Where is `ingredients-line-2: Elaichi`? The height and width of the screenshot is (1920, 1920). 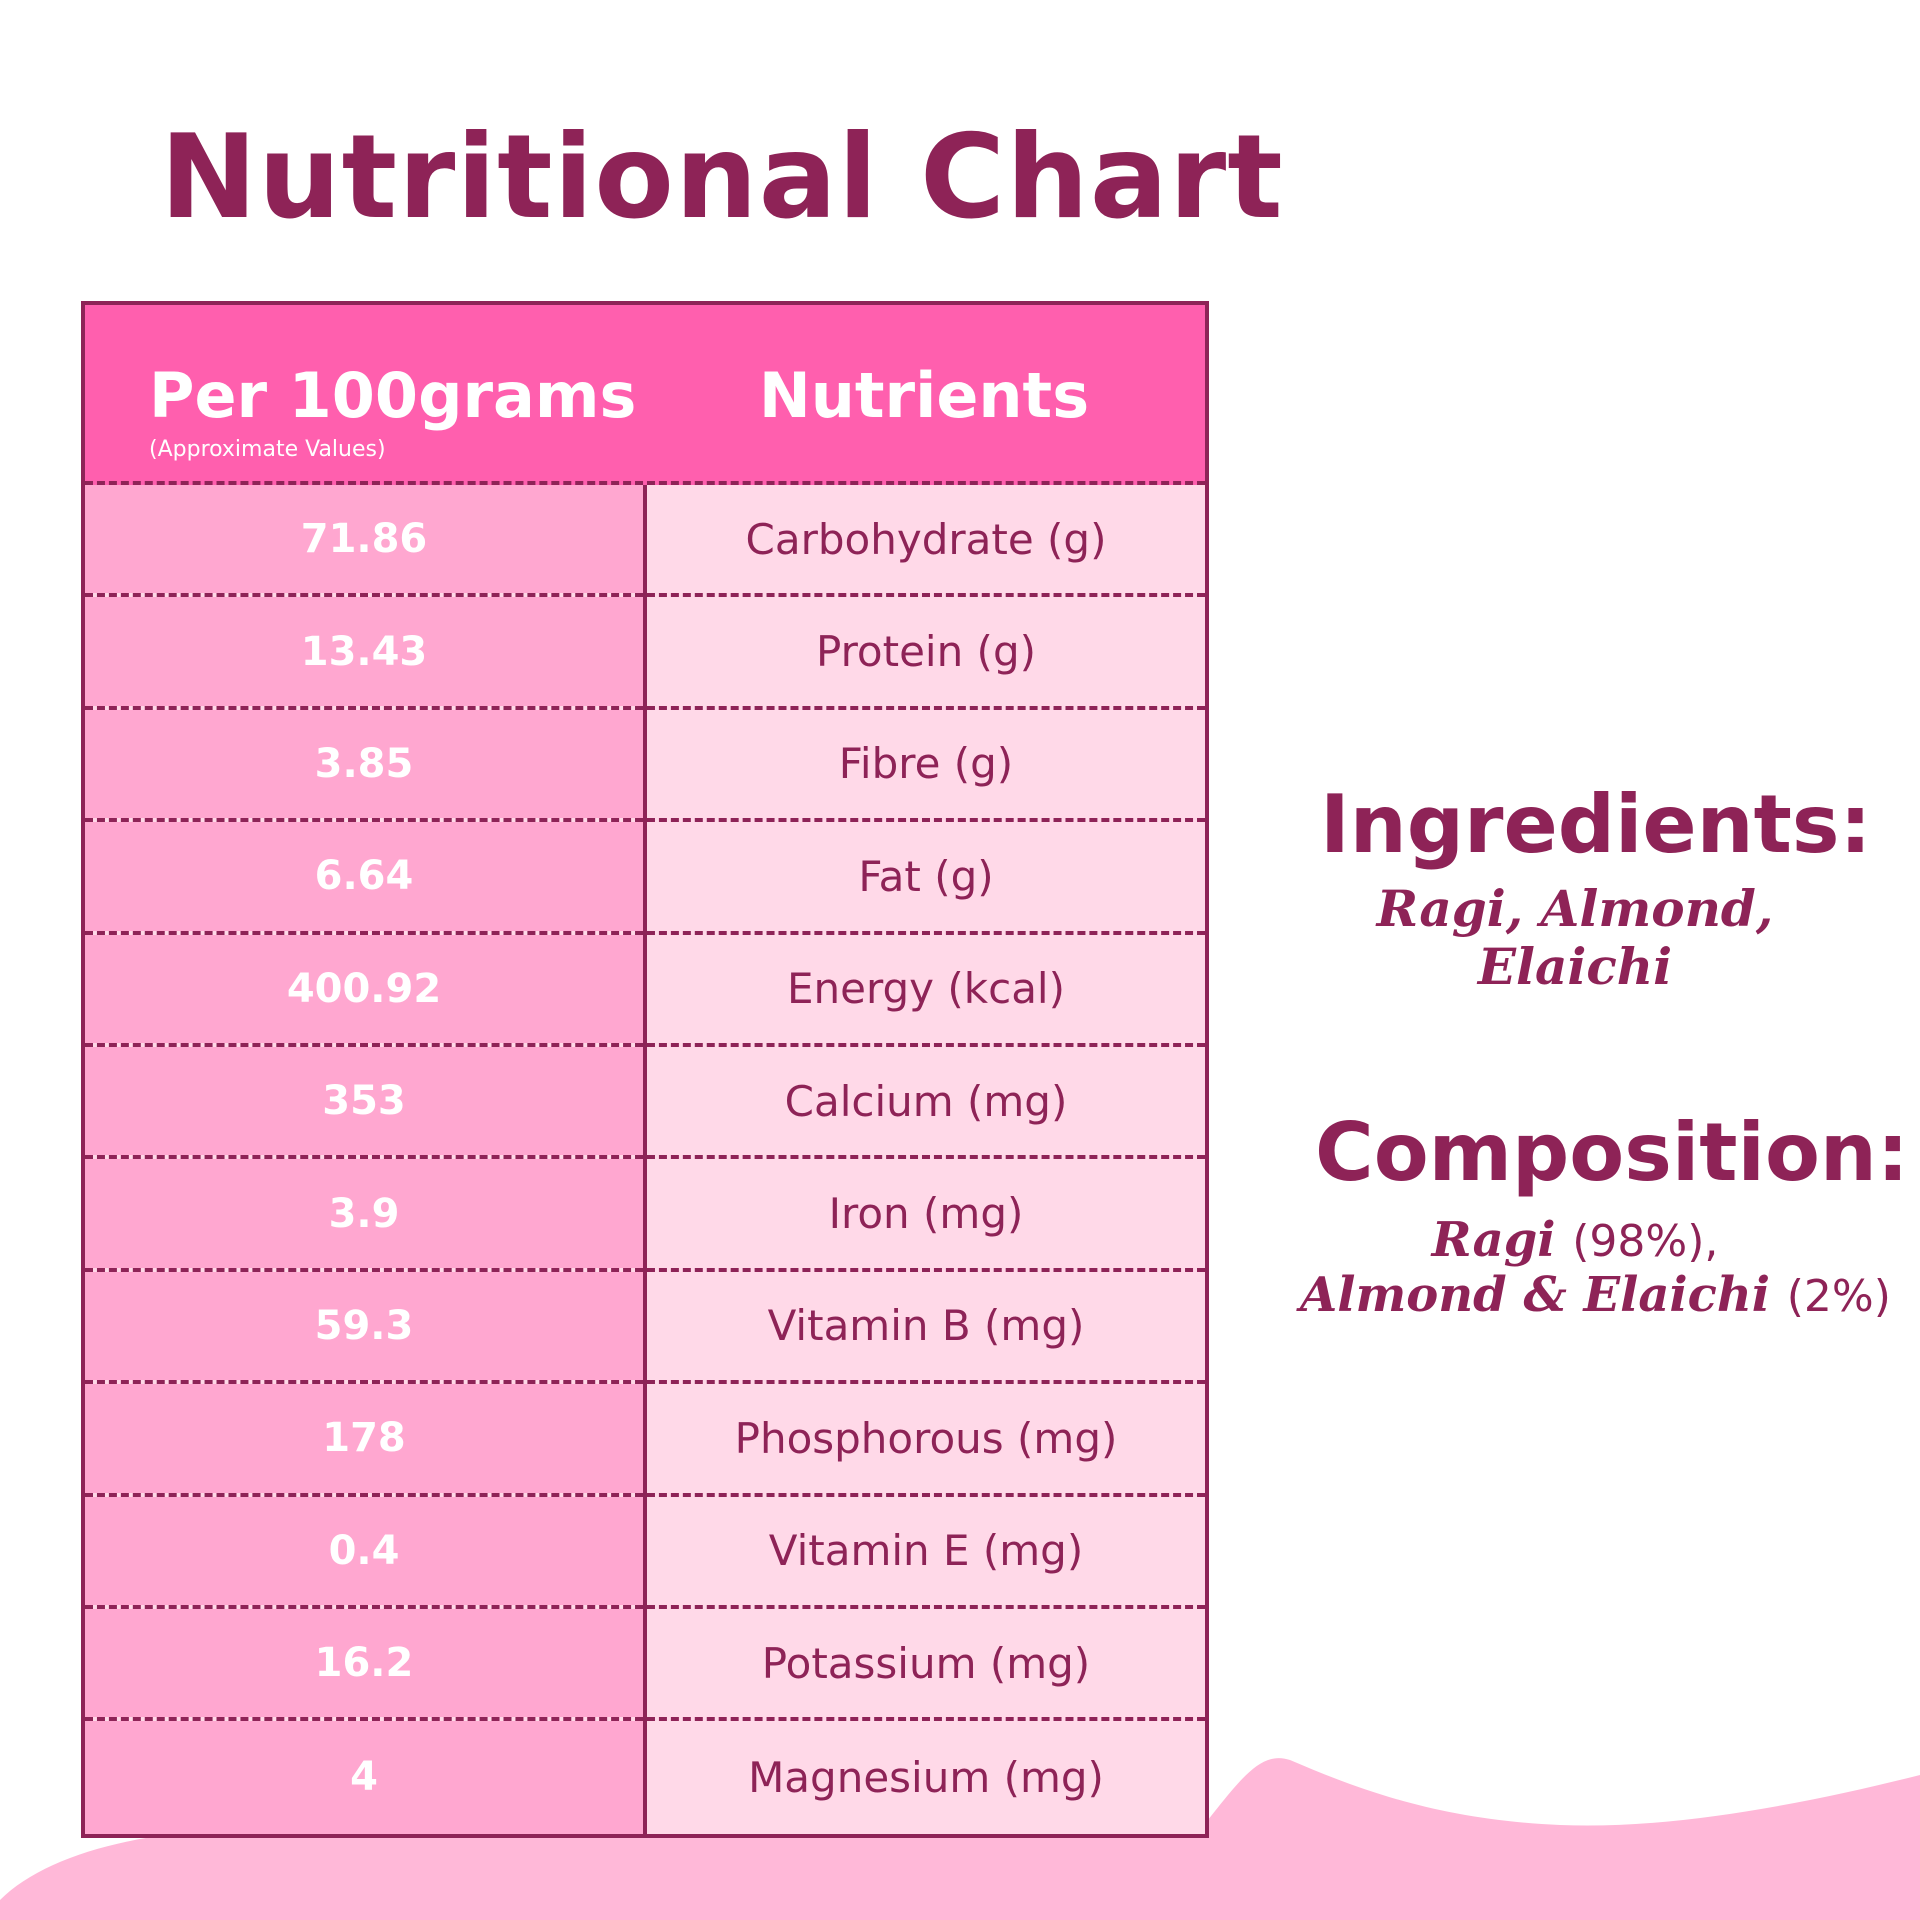 ingredients-line-2: Elaichi is located at coordinates (1575, 966).